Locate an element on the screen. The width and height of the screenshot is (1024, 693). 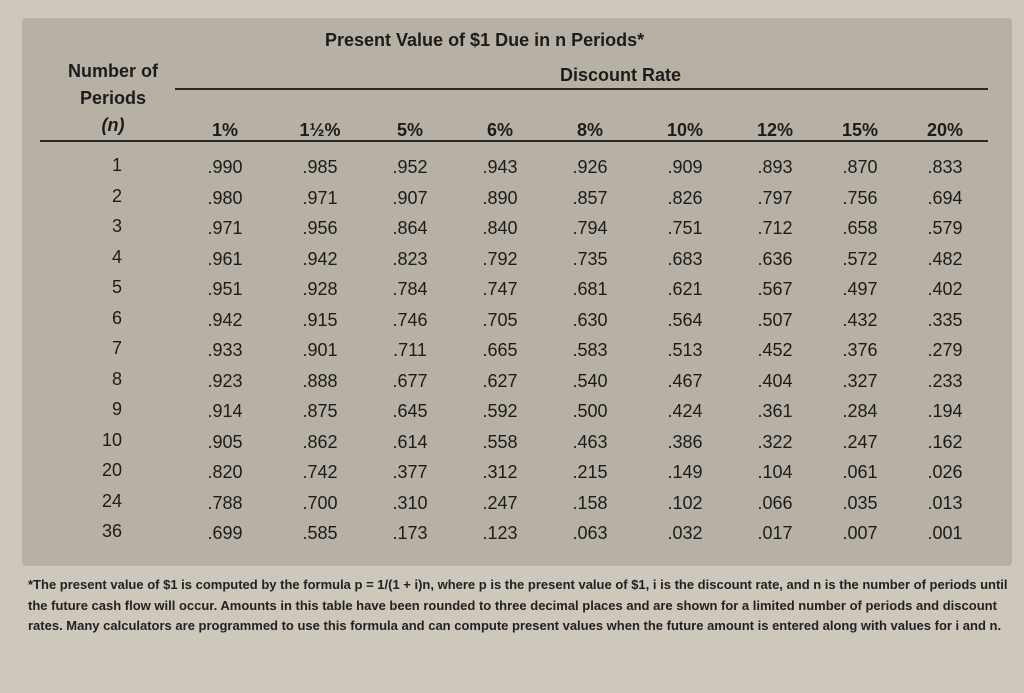
value-cell: .630 is located at coordinates (590, 319).